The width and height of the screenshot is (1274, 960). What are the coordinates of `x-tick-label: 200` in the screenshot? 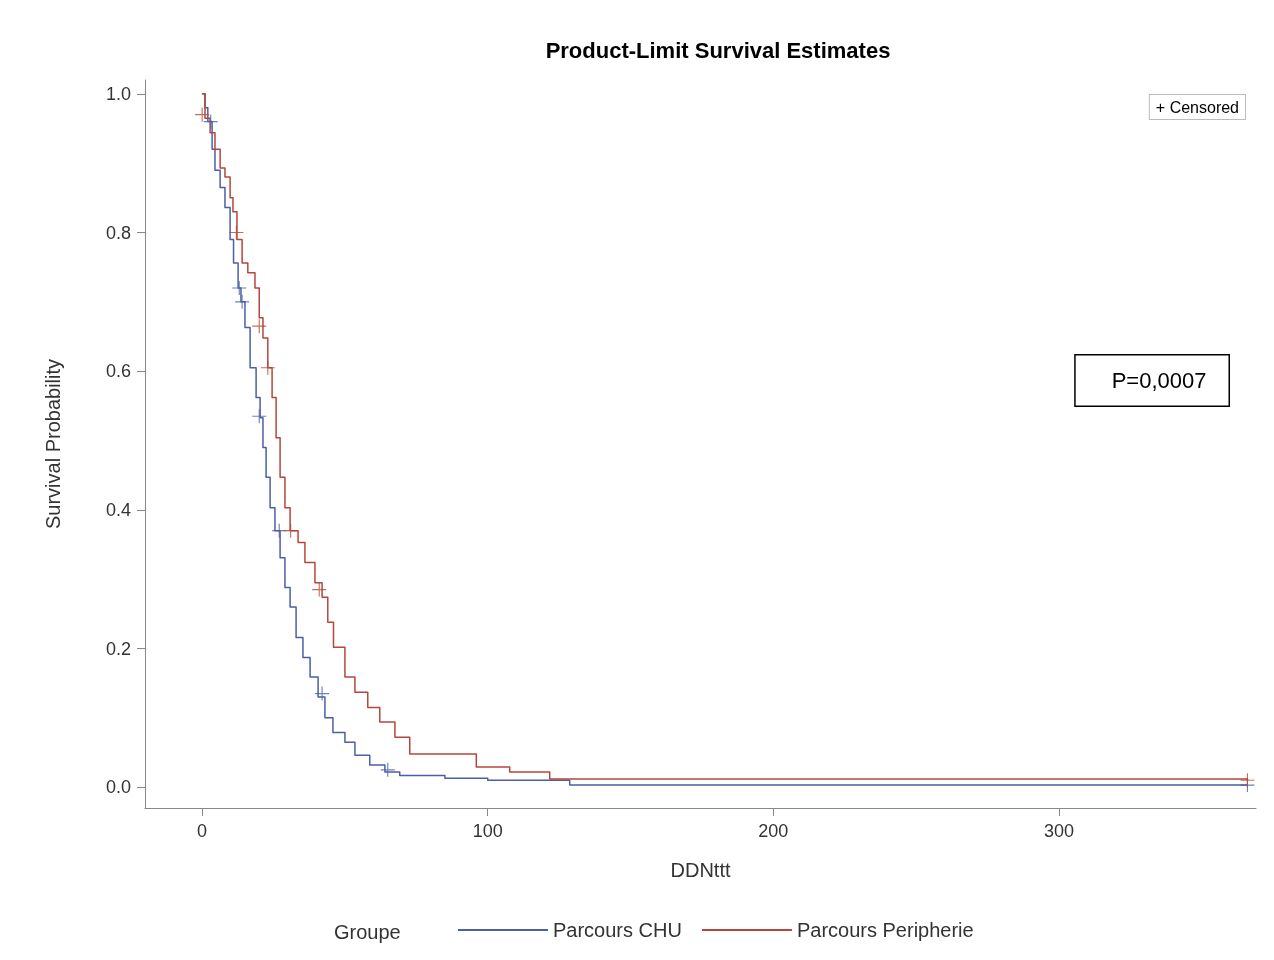 It's located at (773, 831).